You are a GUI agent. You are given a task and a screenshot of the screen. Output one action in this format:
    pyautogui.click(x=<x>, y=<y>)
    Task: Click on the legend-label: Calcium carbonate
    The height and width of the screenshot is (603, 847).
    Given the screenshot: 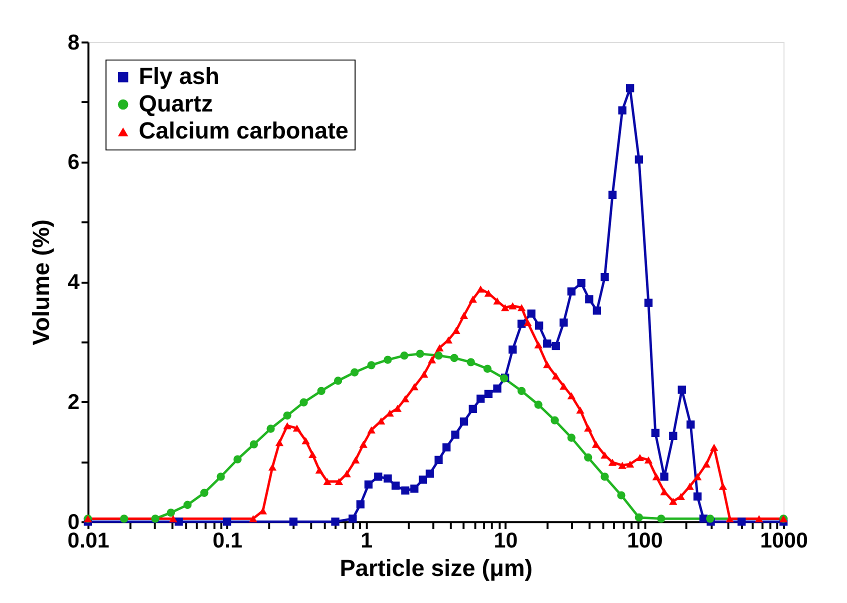 What is the action you would take?
    pyautogui.click(x=243, y=131)
    